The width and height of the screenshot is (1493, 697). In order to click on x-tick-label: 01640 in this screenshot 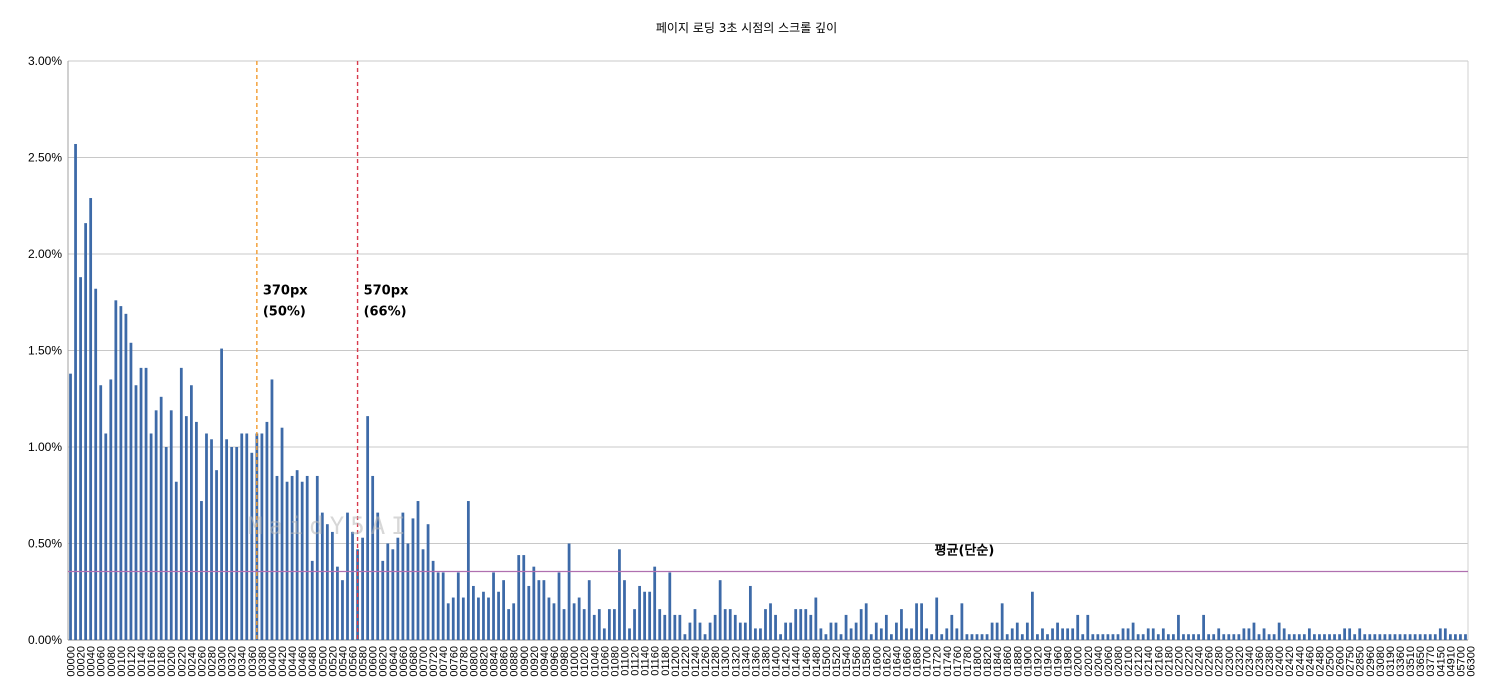, I will do `click(897, 661)`.